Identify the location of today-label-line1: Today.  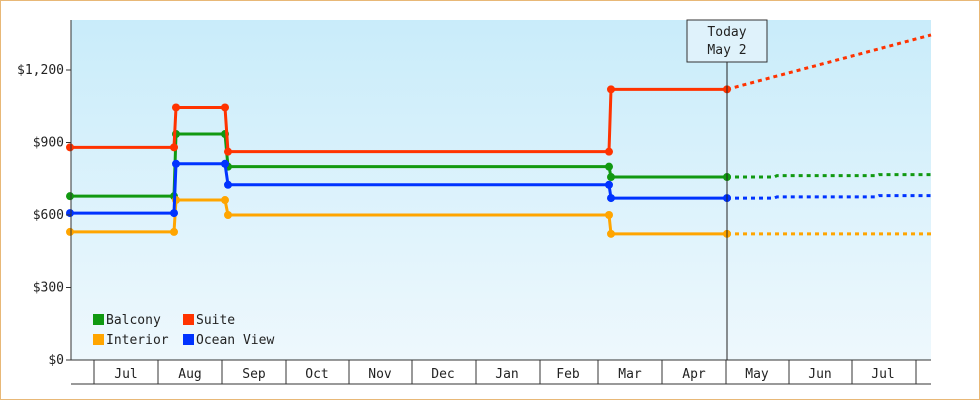
(726, 32).